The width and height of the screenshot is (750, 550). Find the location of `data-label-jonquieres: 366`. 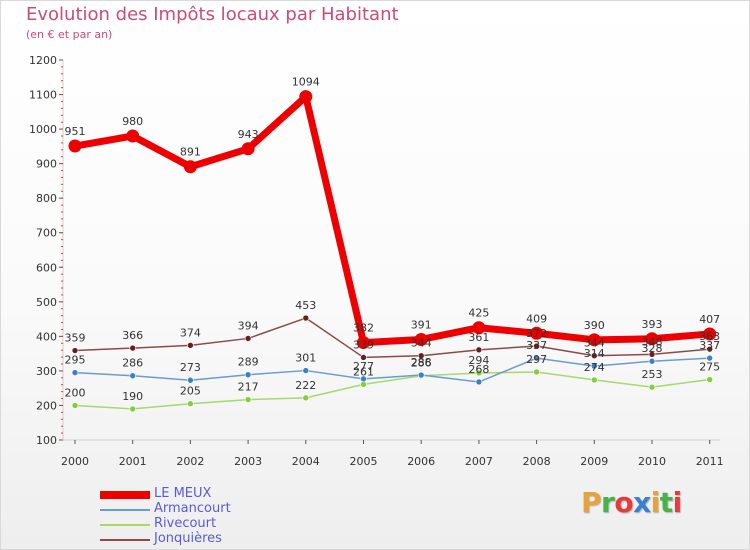

data-label-jonquieres: 366 is located at coordinates (132, 335).